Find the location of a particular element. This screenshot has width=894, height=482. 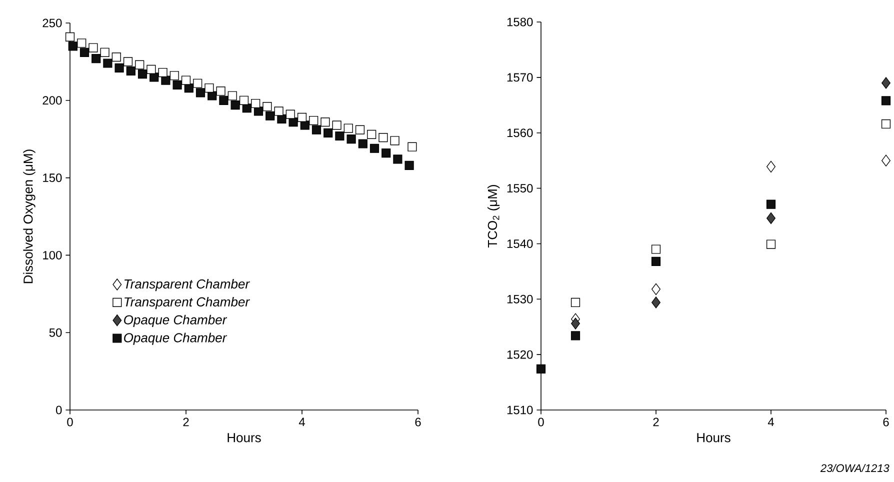

y-tick-label: 100 is located at coordinates (52, 255).